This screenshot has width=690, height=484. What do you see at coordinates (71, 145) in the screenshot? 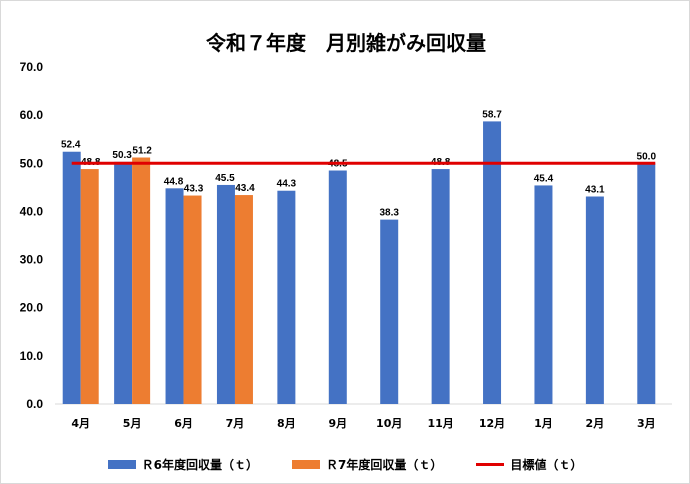
I see `data-label-r6-0: 52.4` at bounding box center [71, 145].